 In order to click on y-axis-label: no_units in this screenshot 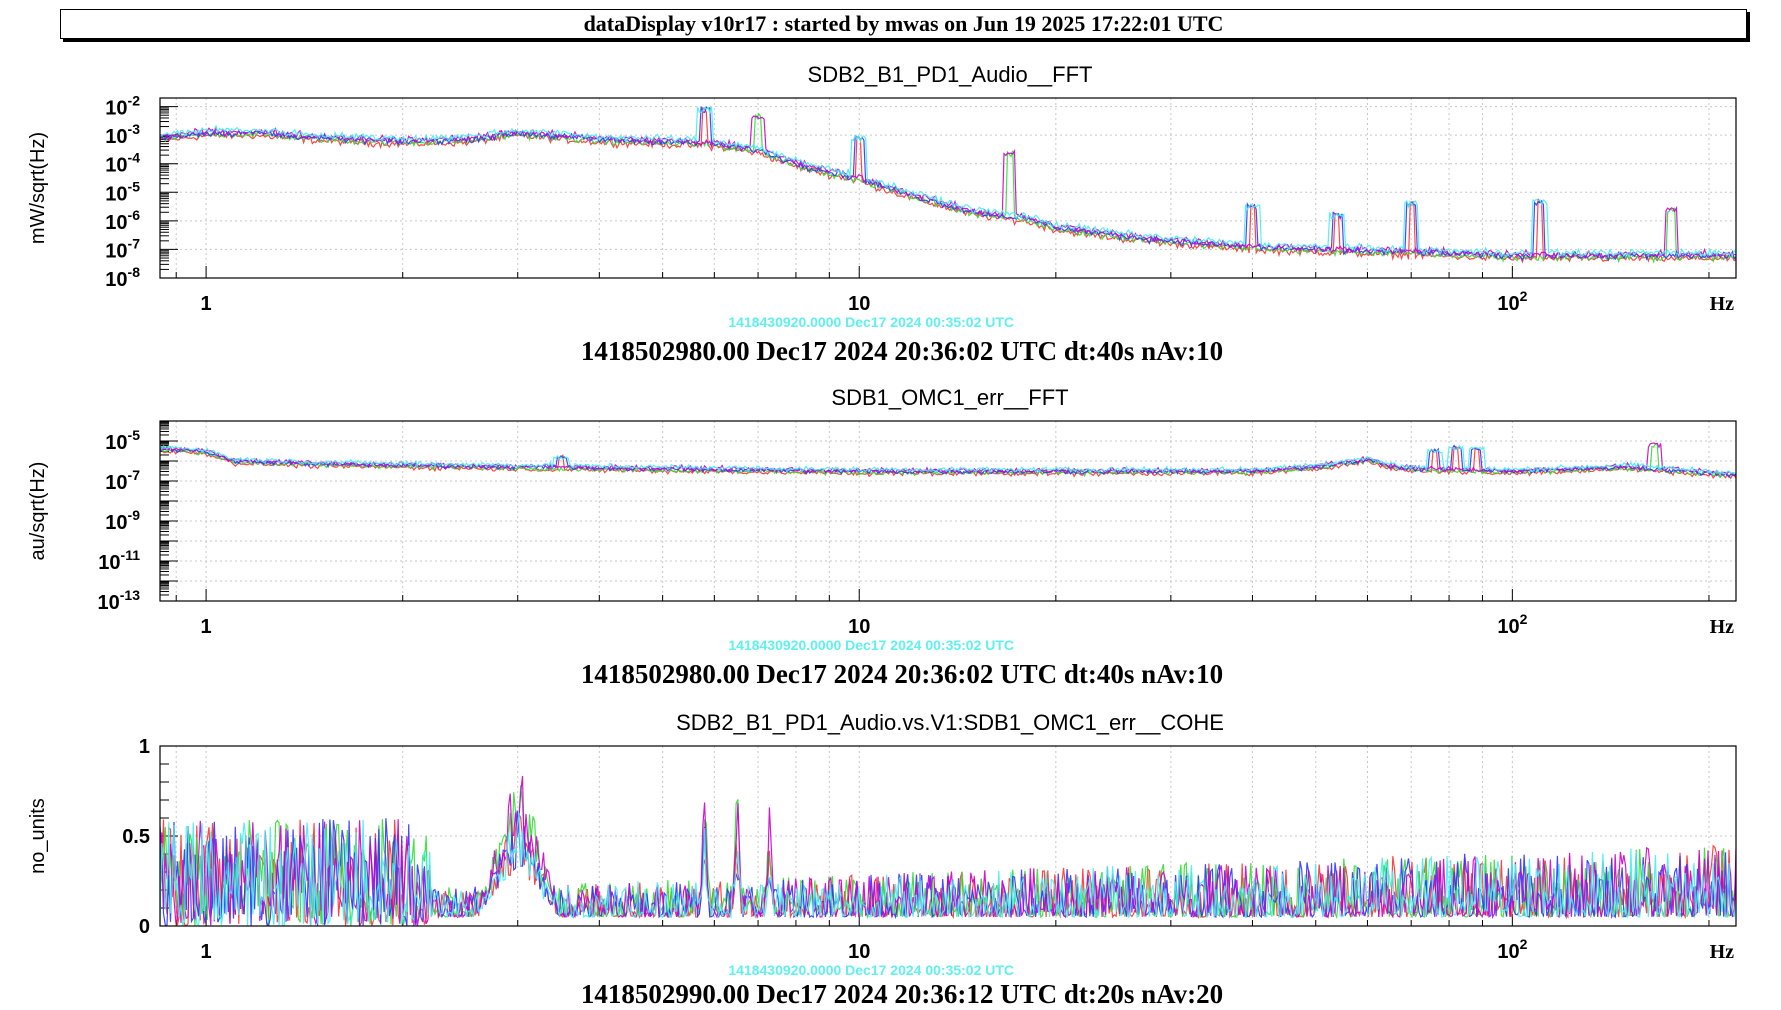, I will do `click(38, 836)`.